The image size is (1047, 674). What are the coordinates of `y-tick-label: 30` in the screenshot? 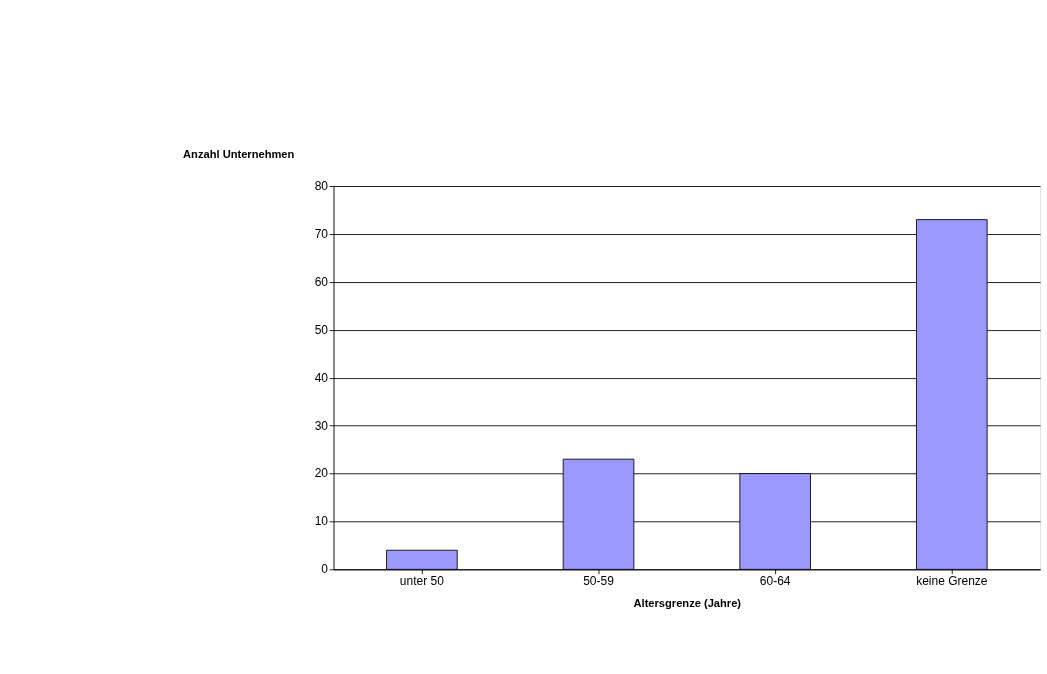 It's located at (321, 425).